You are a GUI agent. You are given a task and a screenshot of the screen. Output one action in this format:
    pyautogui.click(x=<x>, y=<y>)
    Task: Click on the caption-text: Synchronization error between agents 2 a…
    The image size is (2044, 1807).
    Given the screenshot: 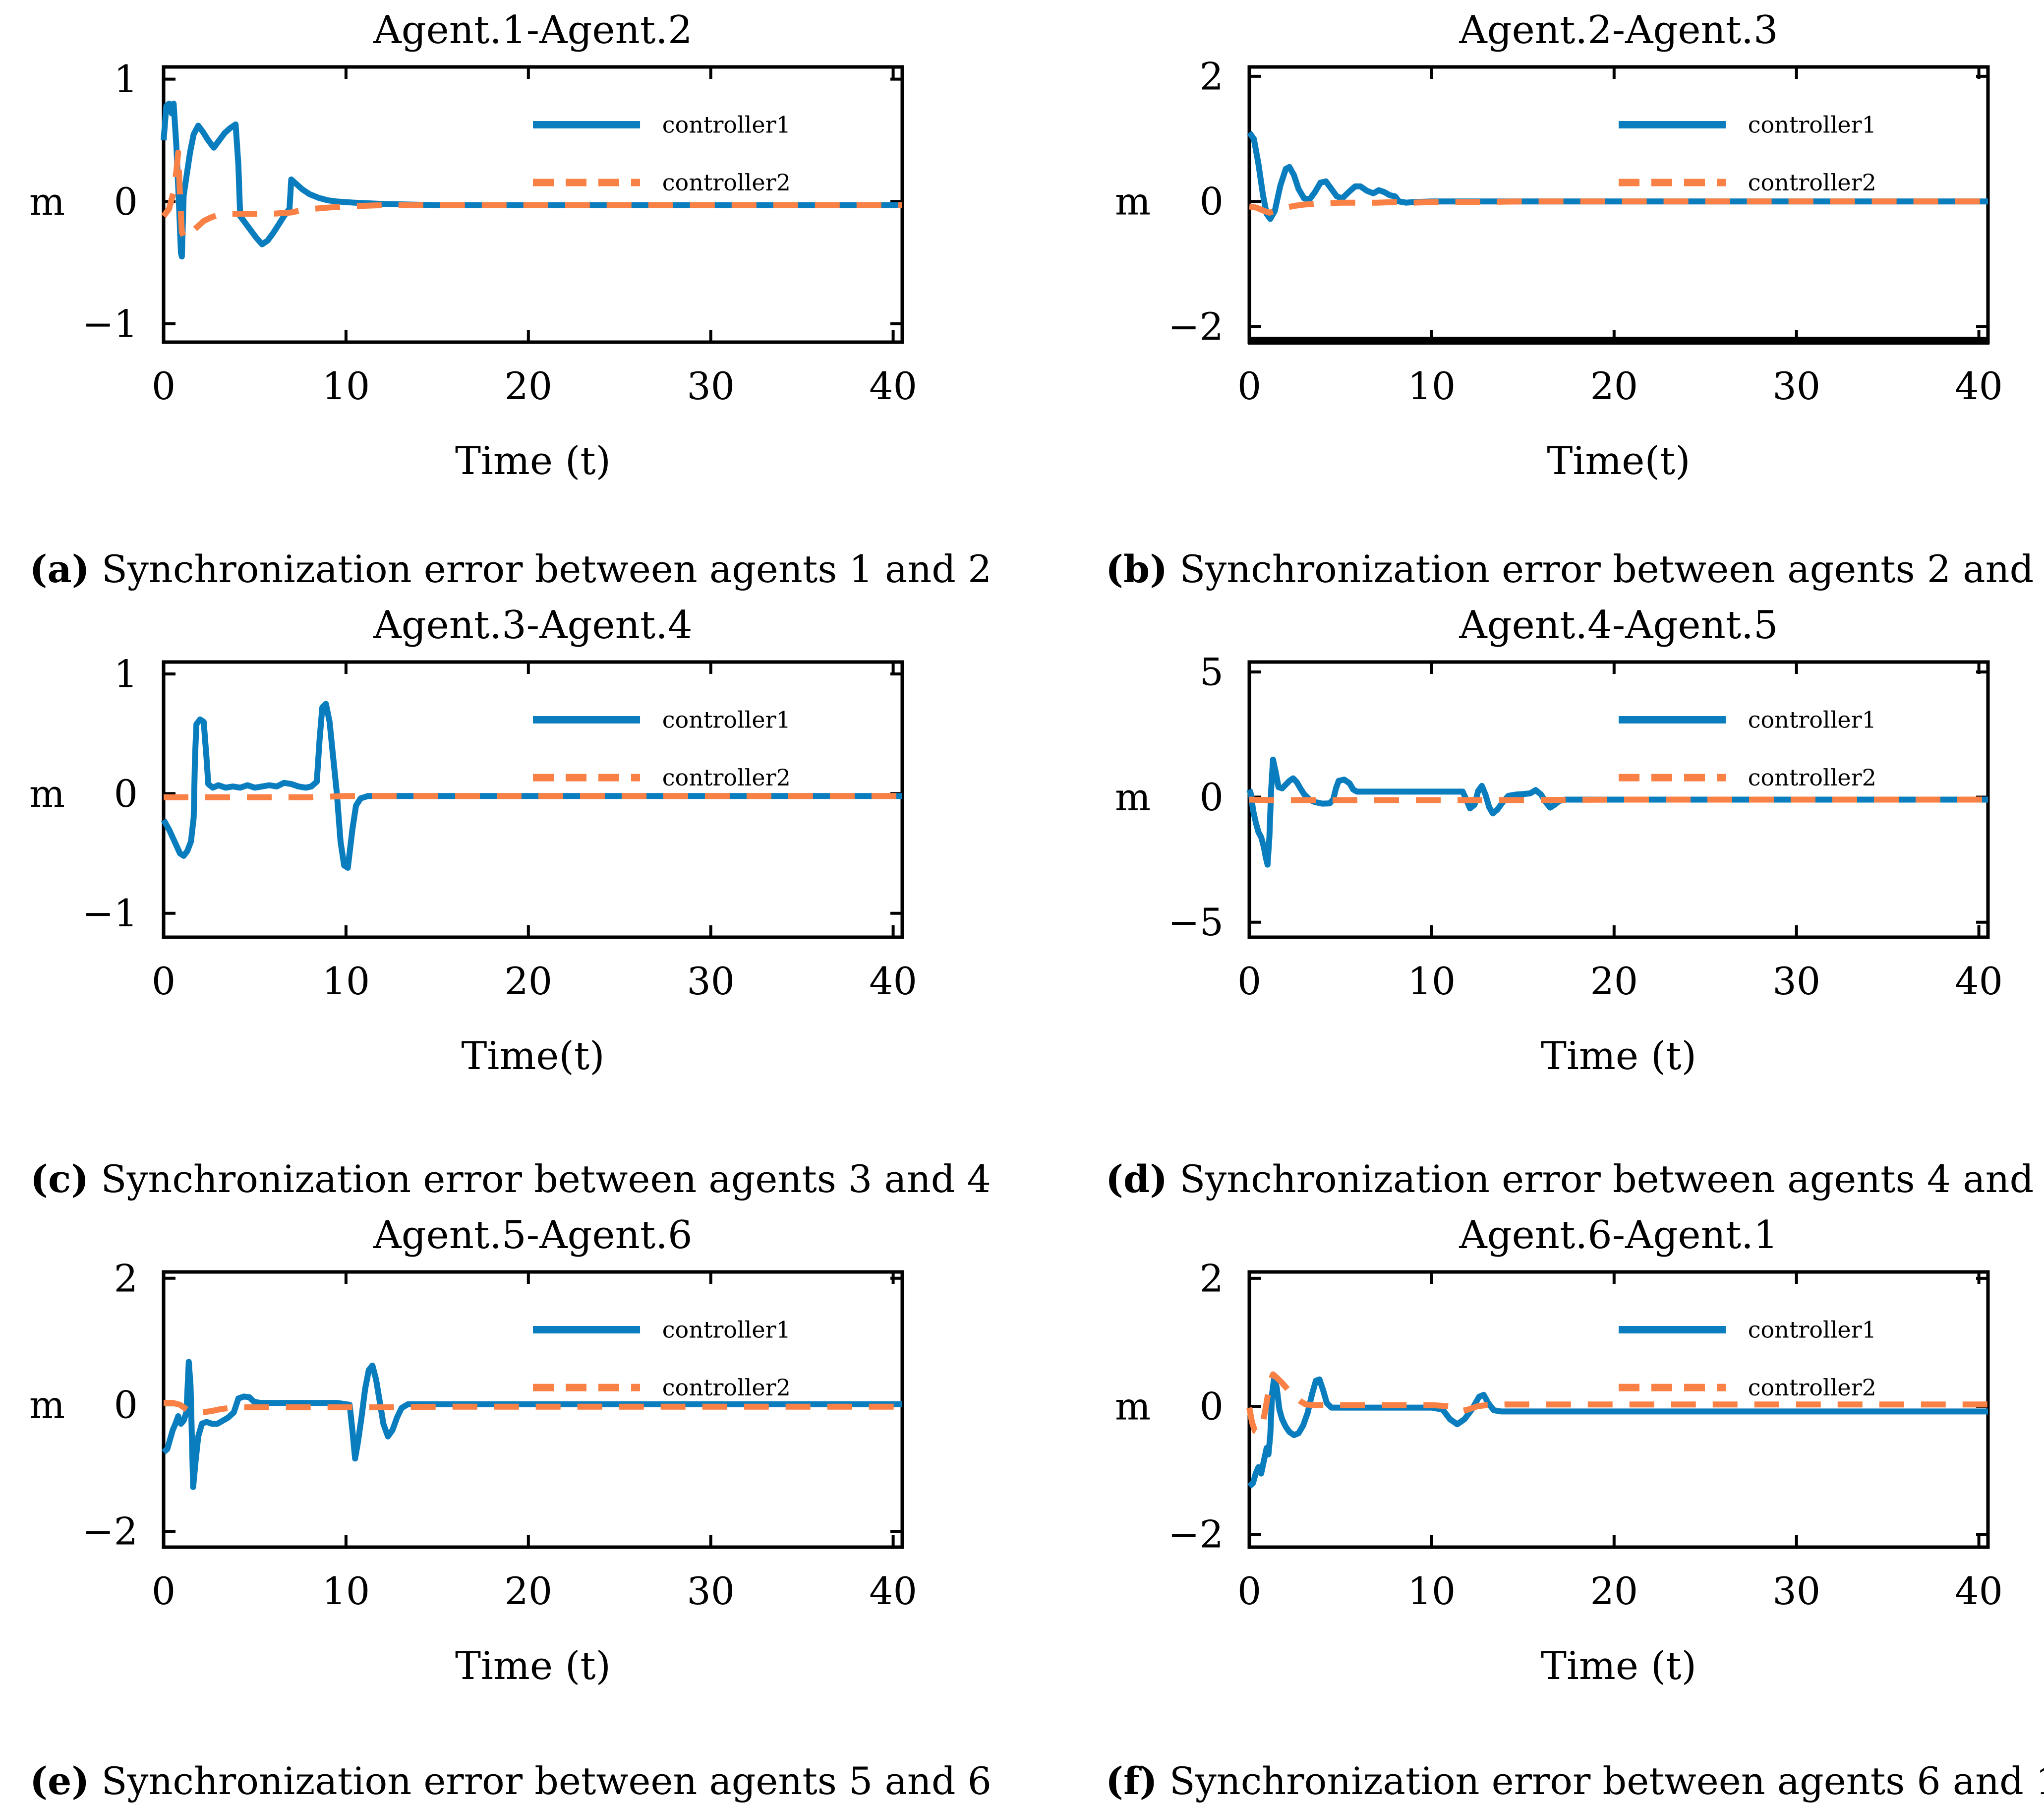 What is the action you would take?
    pyautogui.click(x=1611, y=569)
    